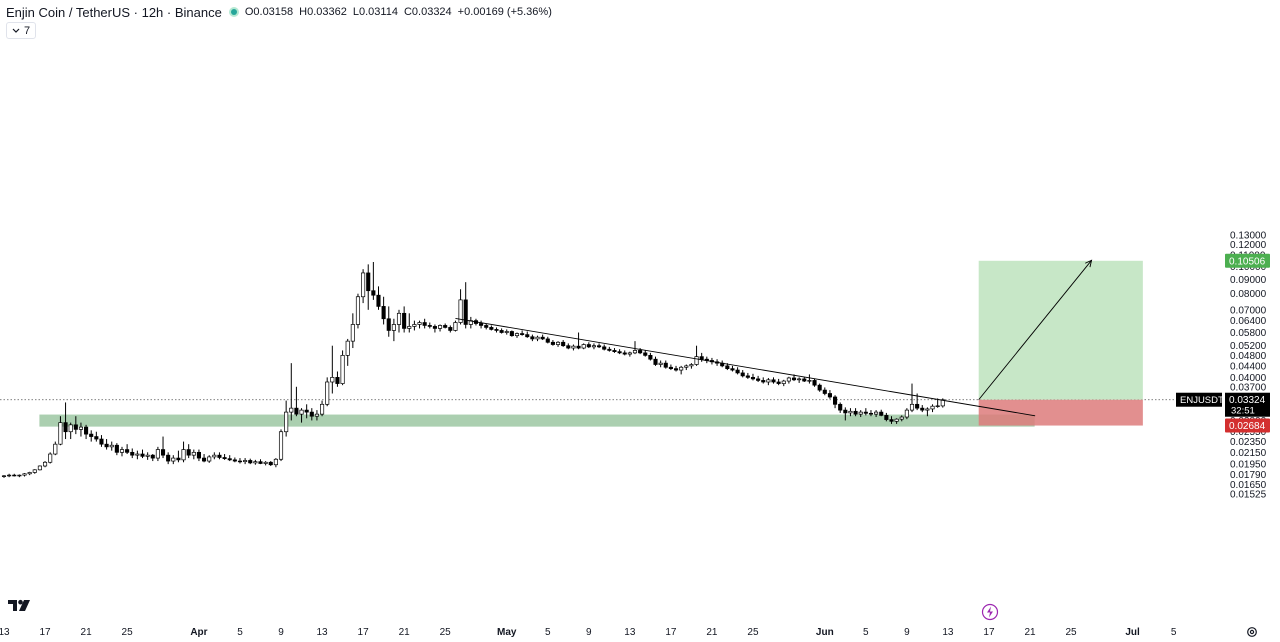 The image size is (1280, 642). What do you see at coordinates (16, 30) in the screenshot?
I see `chevron-down-icon` at bounding box center [16, 30].